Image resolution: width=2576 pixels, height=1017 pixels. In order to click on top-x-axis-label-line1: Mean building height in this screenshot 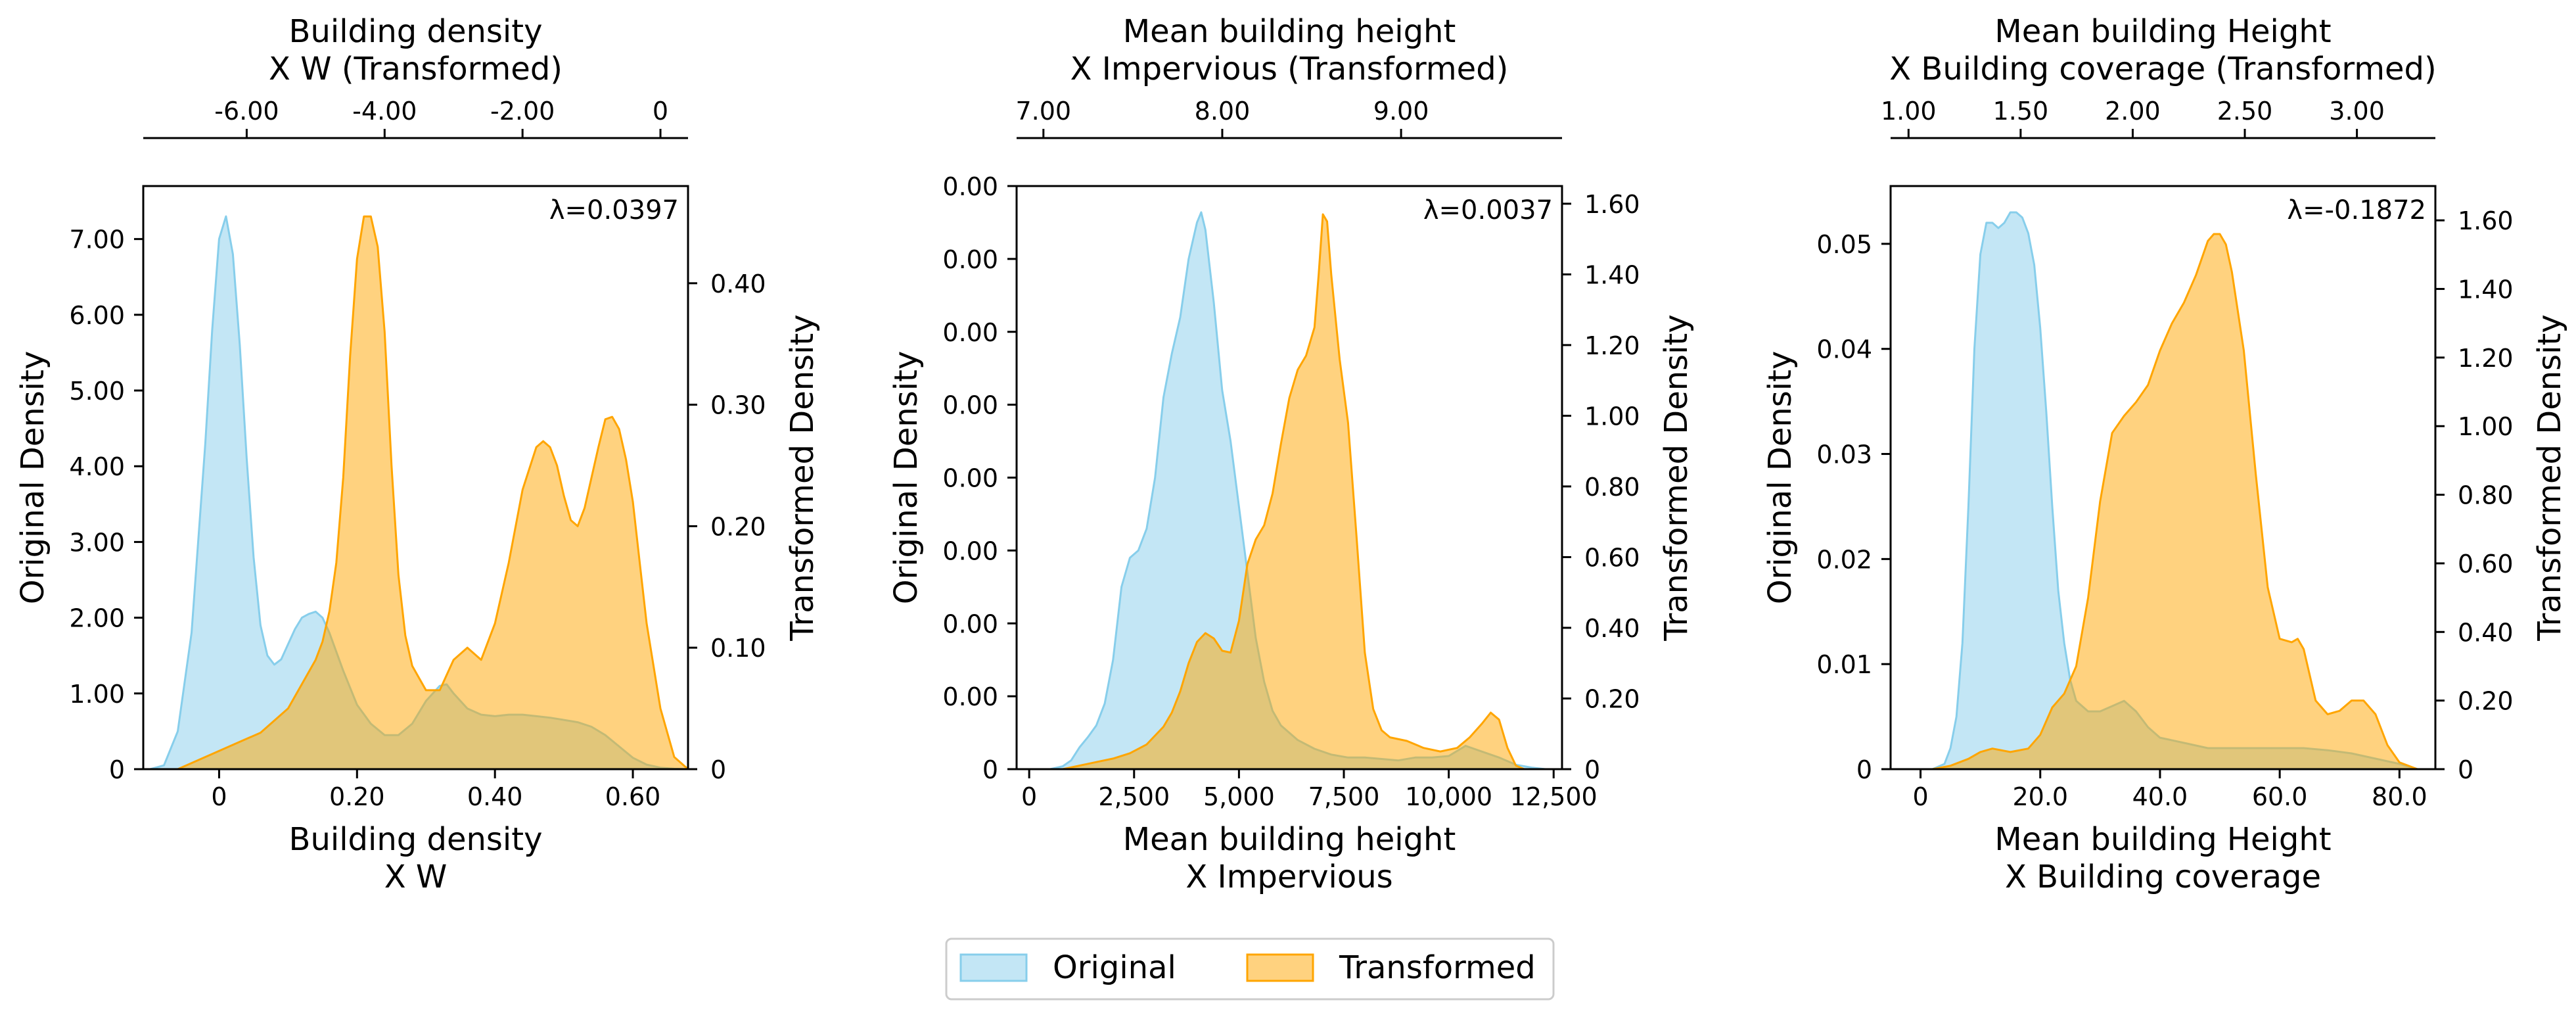, I will do `click(1289, 31)`.